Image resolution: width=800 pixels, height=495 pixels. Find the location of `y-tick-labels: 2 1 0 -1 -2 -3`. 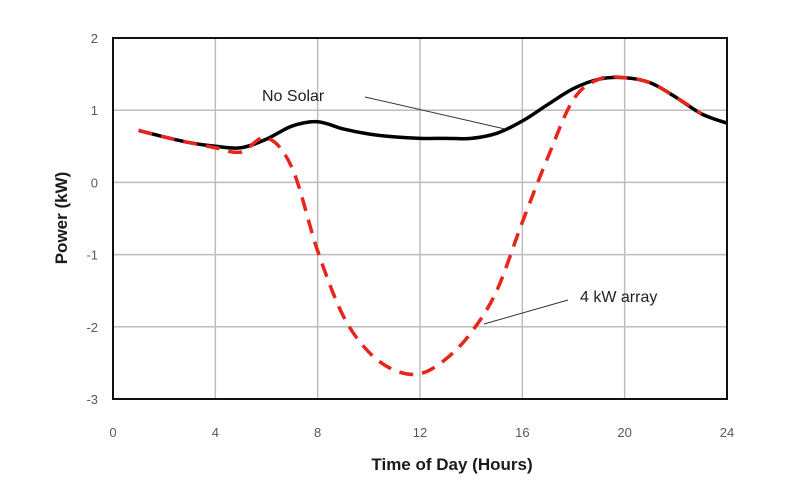

y-tick-labels: 2 1 0 -1 -2 -3 is located at coordinates (92, 219).